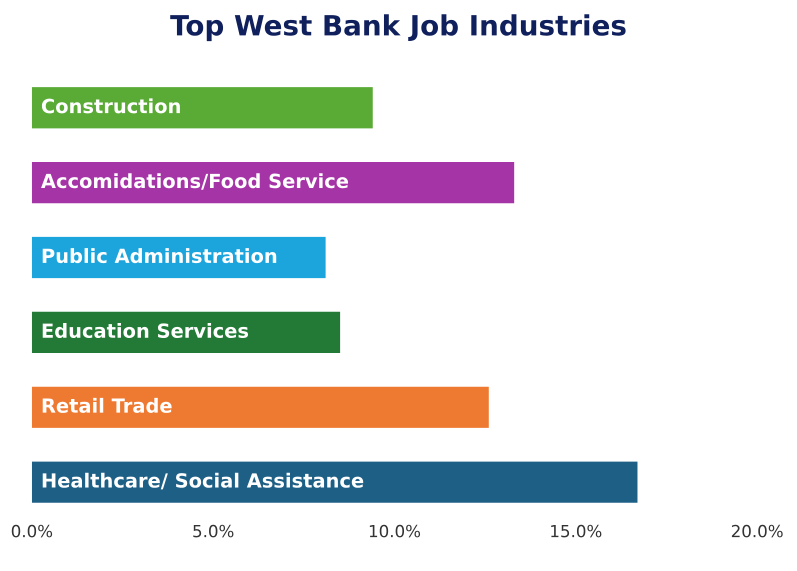 This screenshot has width=797, height=571. Describe the element at coordinates (398, 28) in the screenshot. I see `chart-title: Top West Bank Job Industries` at that location.